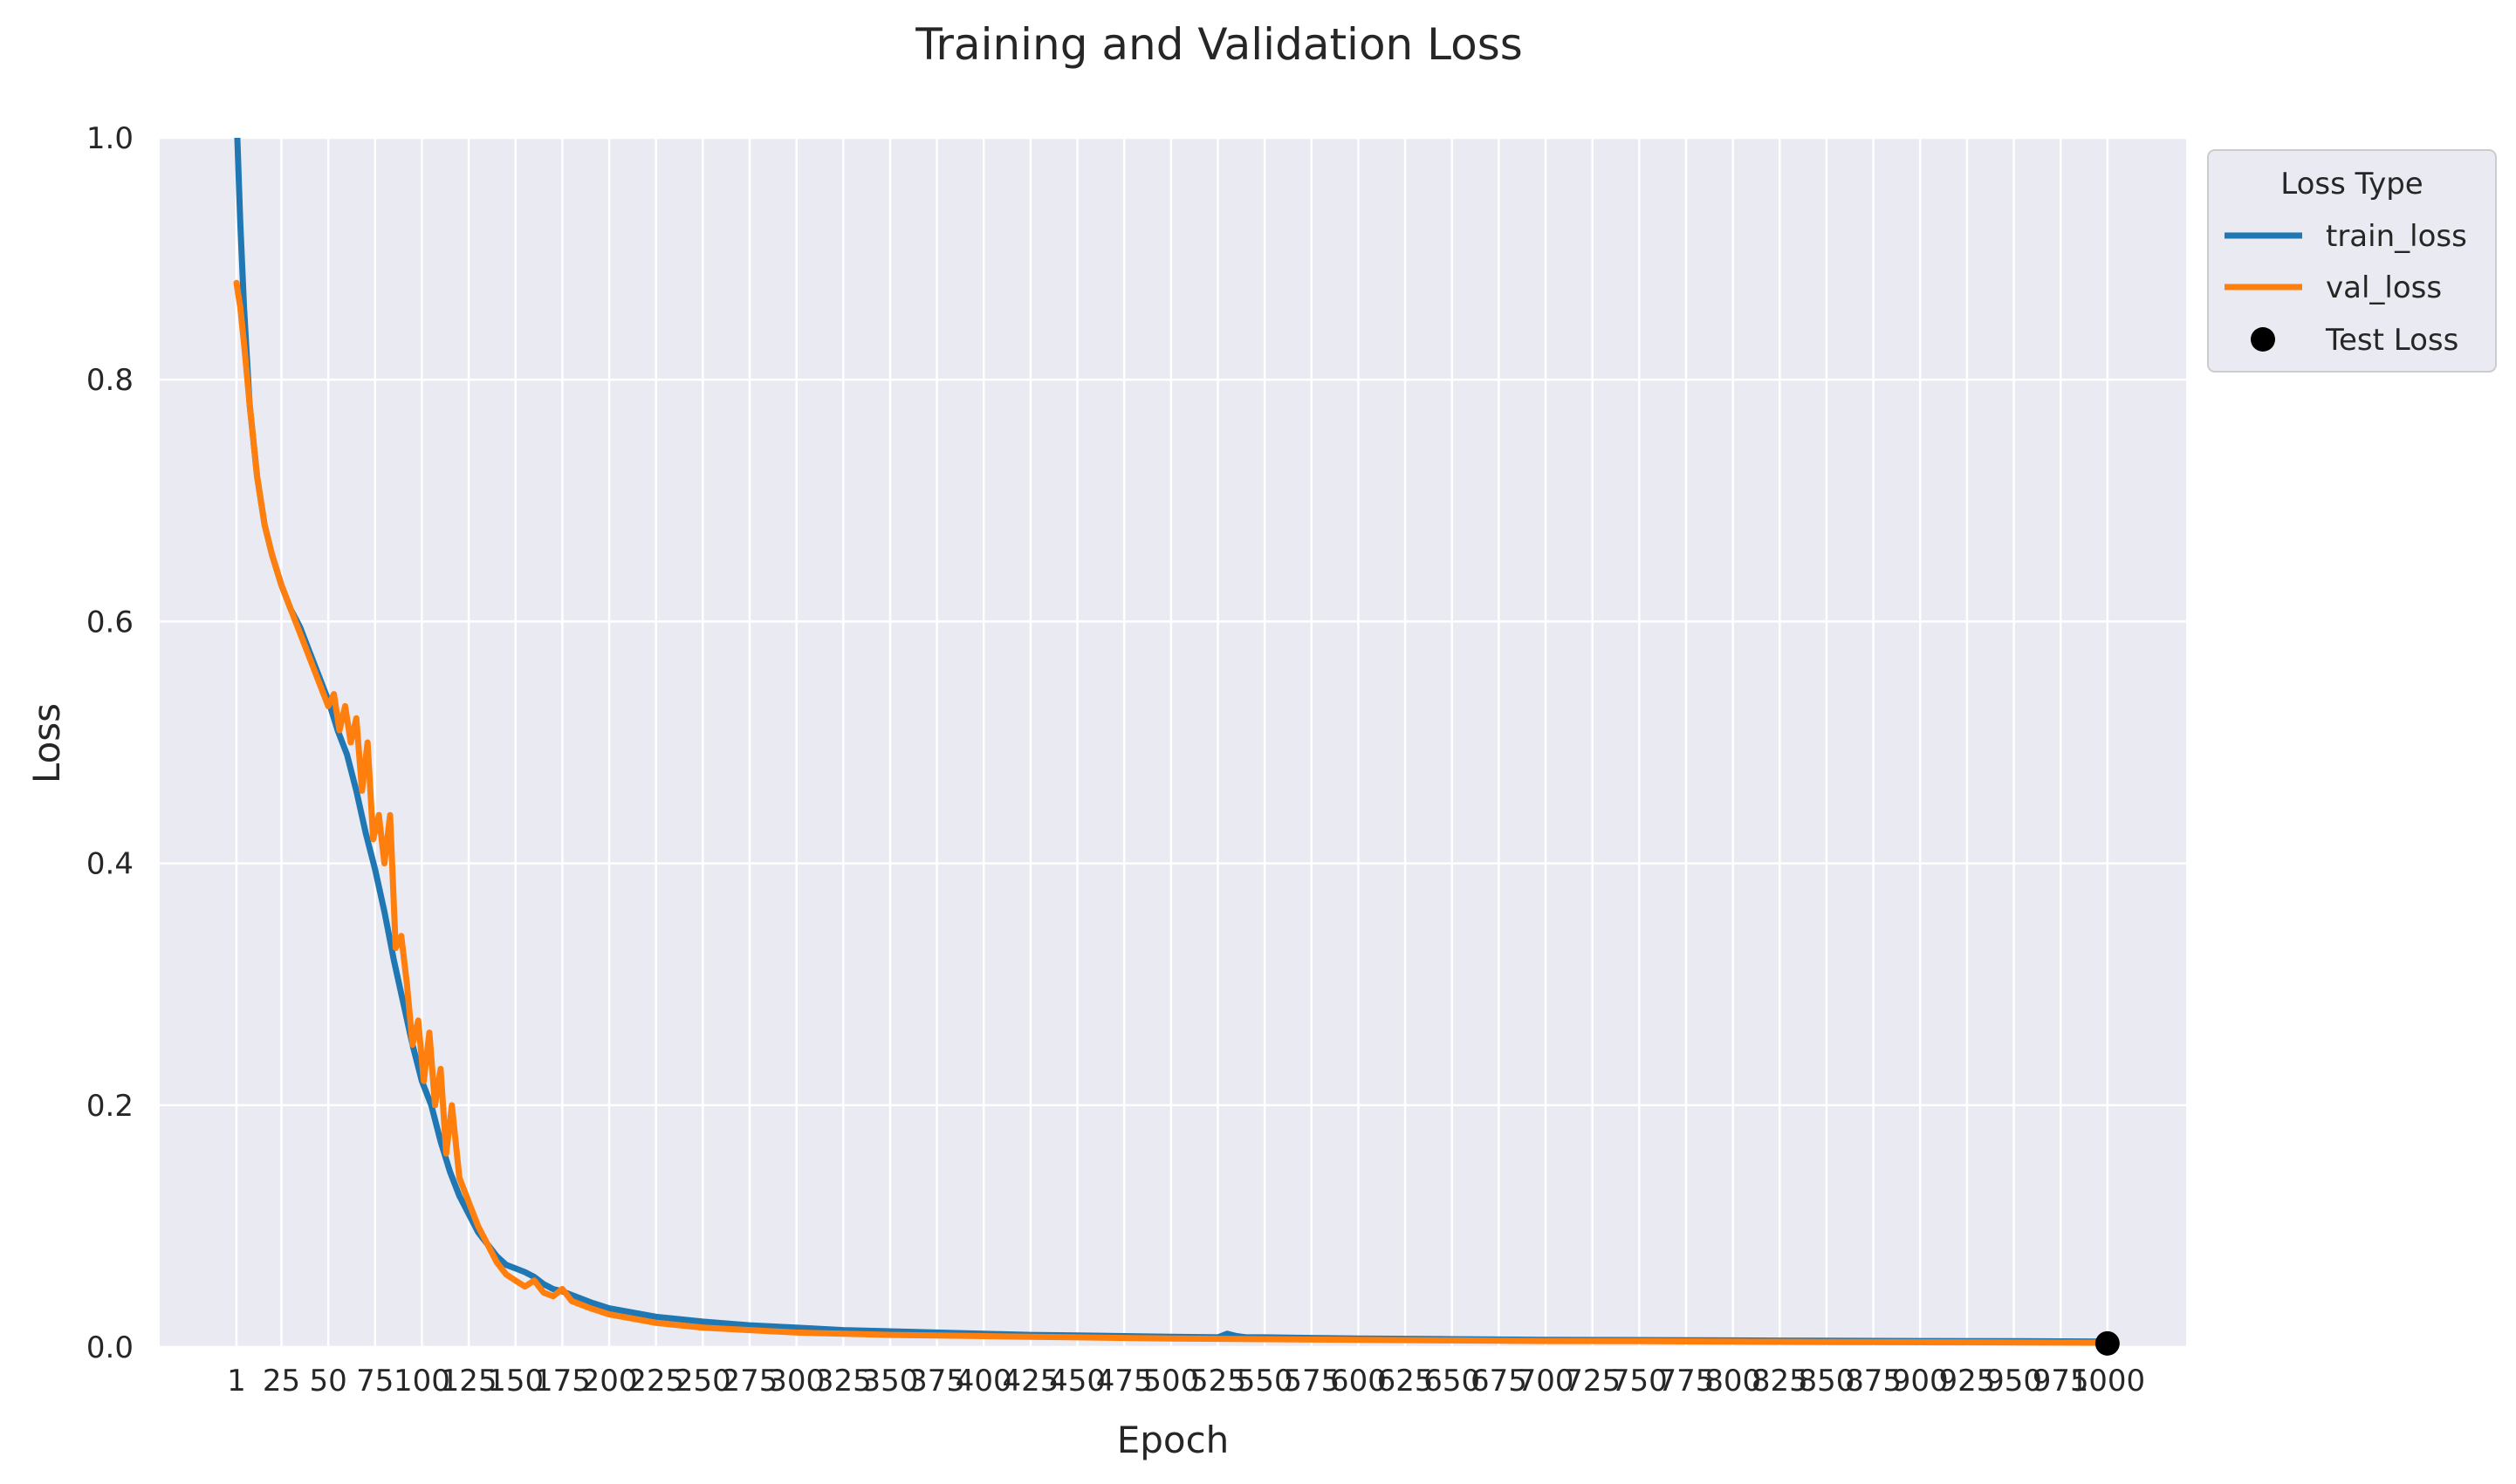 This screenshot has width=2516, height=1484. I want to click on x-tick-label: 200, so click(609, 1381).